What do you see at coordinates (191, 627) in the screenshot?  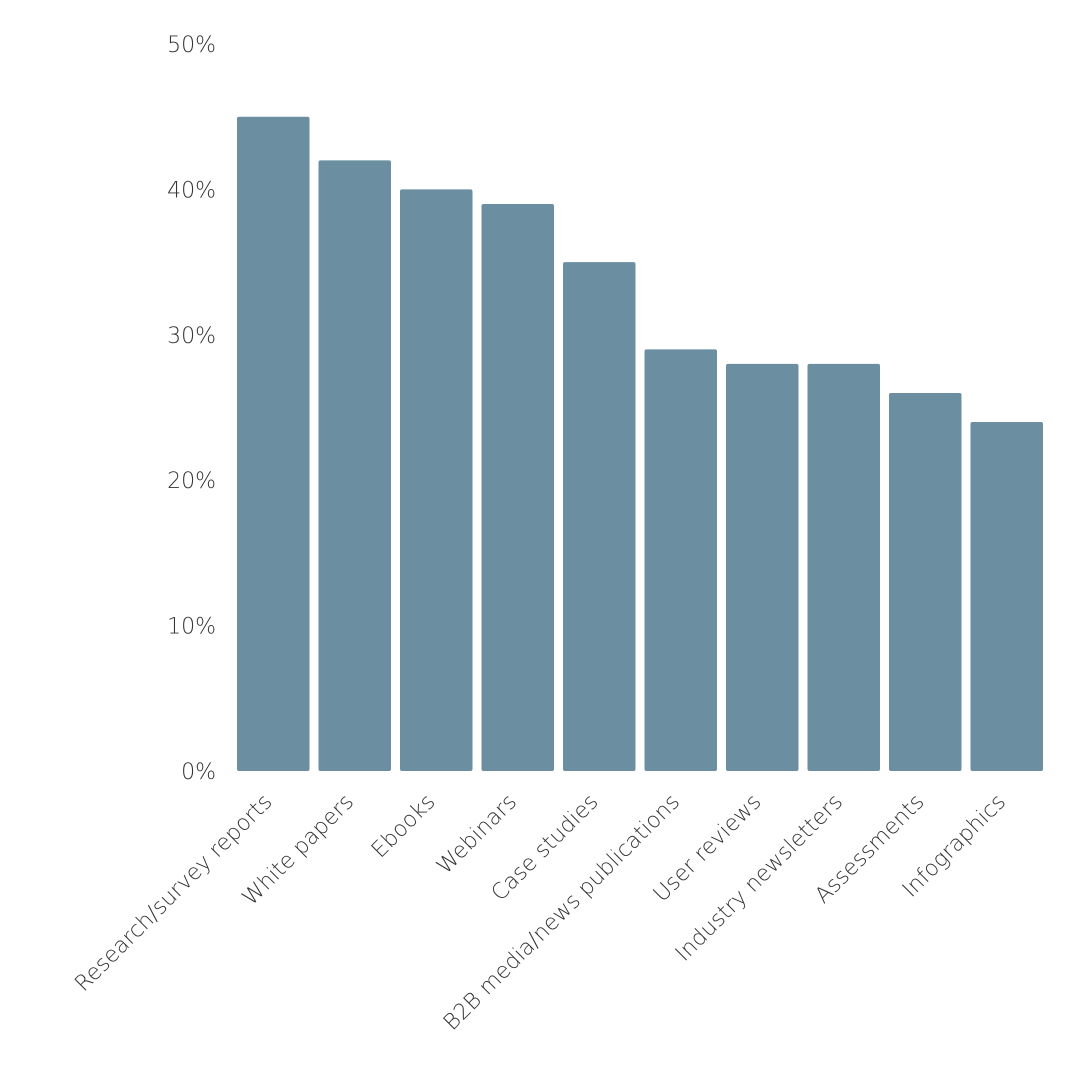 I see `y-tick-label: 10%` at bounding box center [191, 627].